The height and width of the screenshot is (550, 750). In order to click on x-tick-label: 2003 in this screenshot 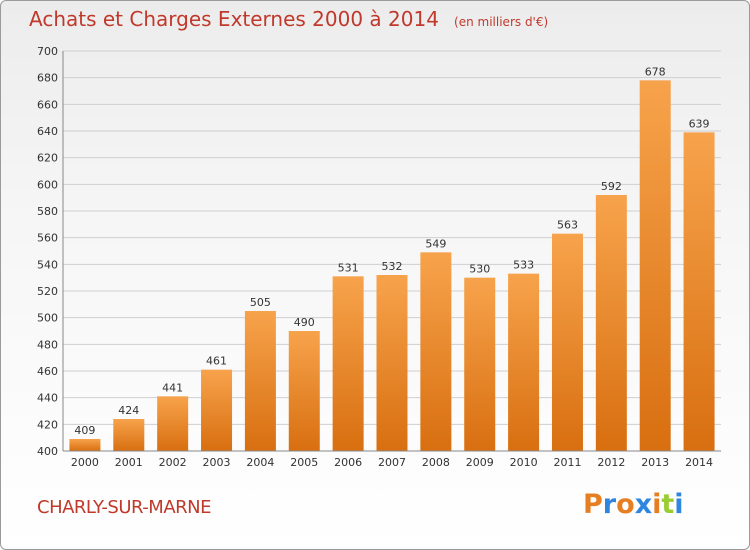, I will do `click(217, 462)`.